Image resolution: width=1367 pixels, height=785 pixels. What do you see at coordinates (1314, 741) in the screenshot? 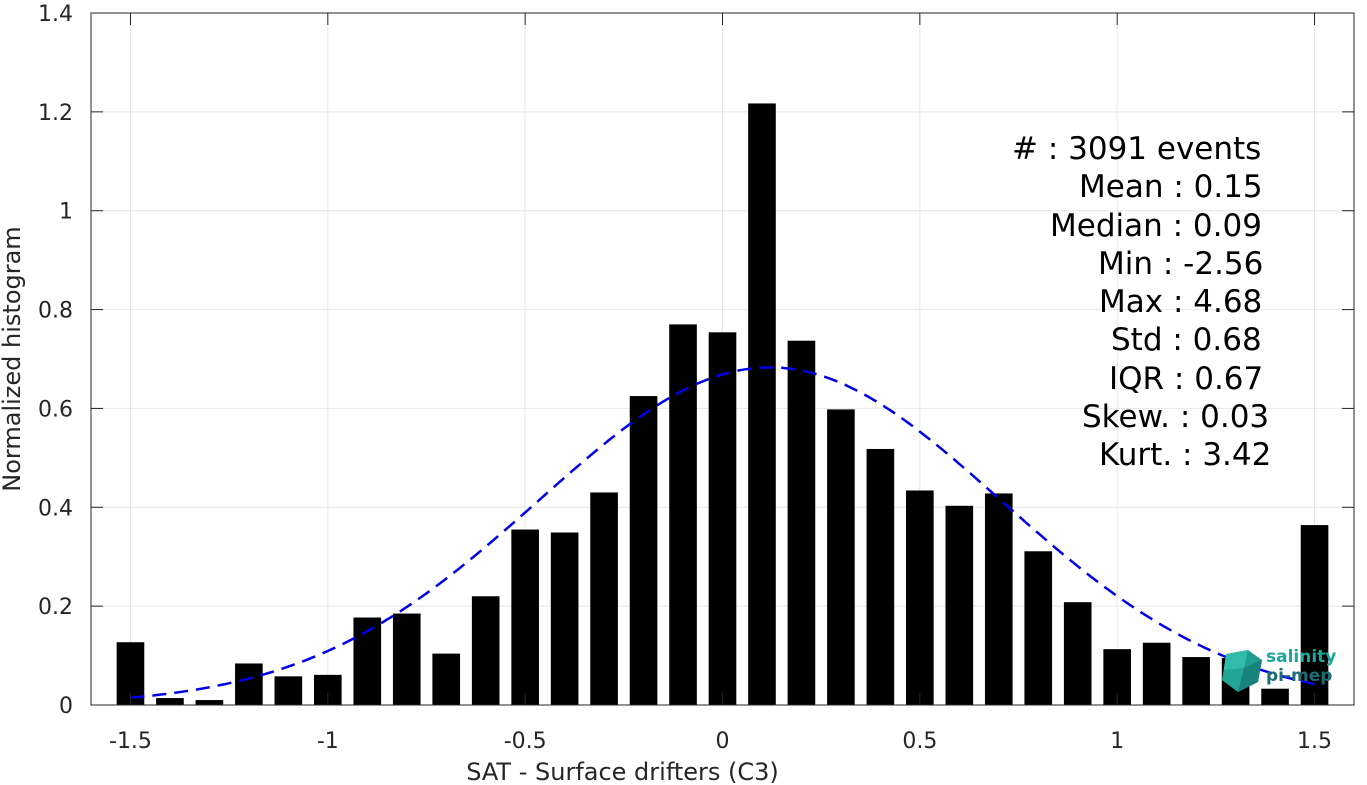
I see `x-tick-label: 1.5` at bounding box center [1314, 741].